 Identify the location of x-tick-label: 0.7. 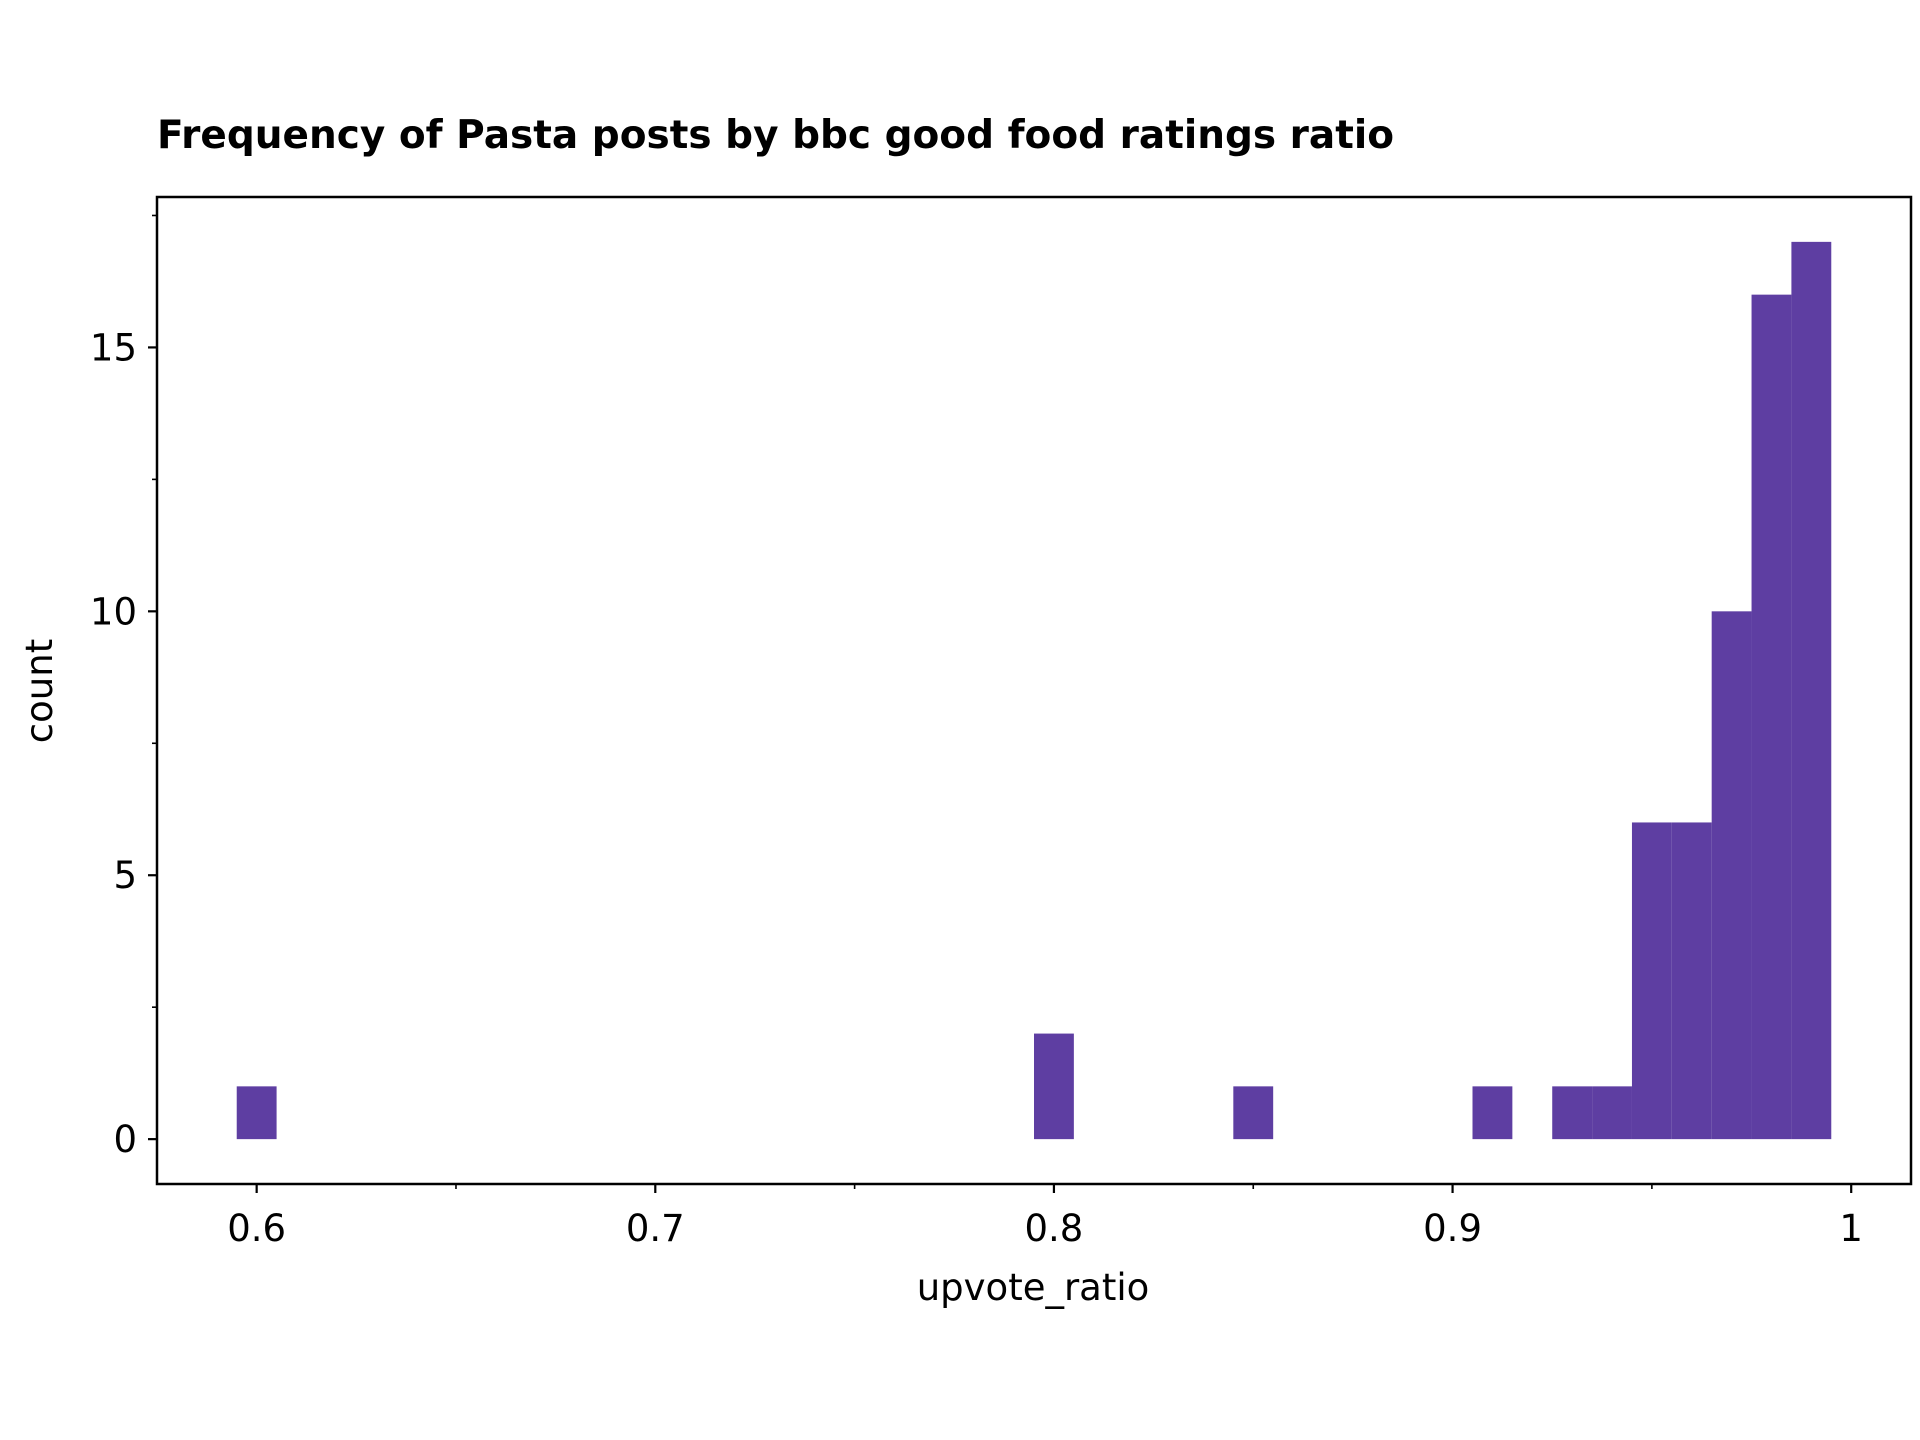
(655, 1228).